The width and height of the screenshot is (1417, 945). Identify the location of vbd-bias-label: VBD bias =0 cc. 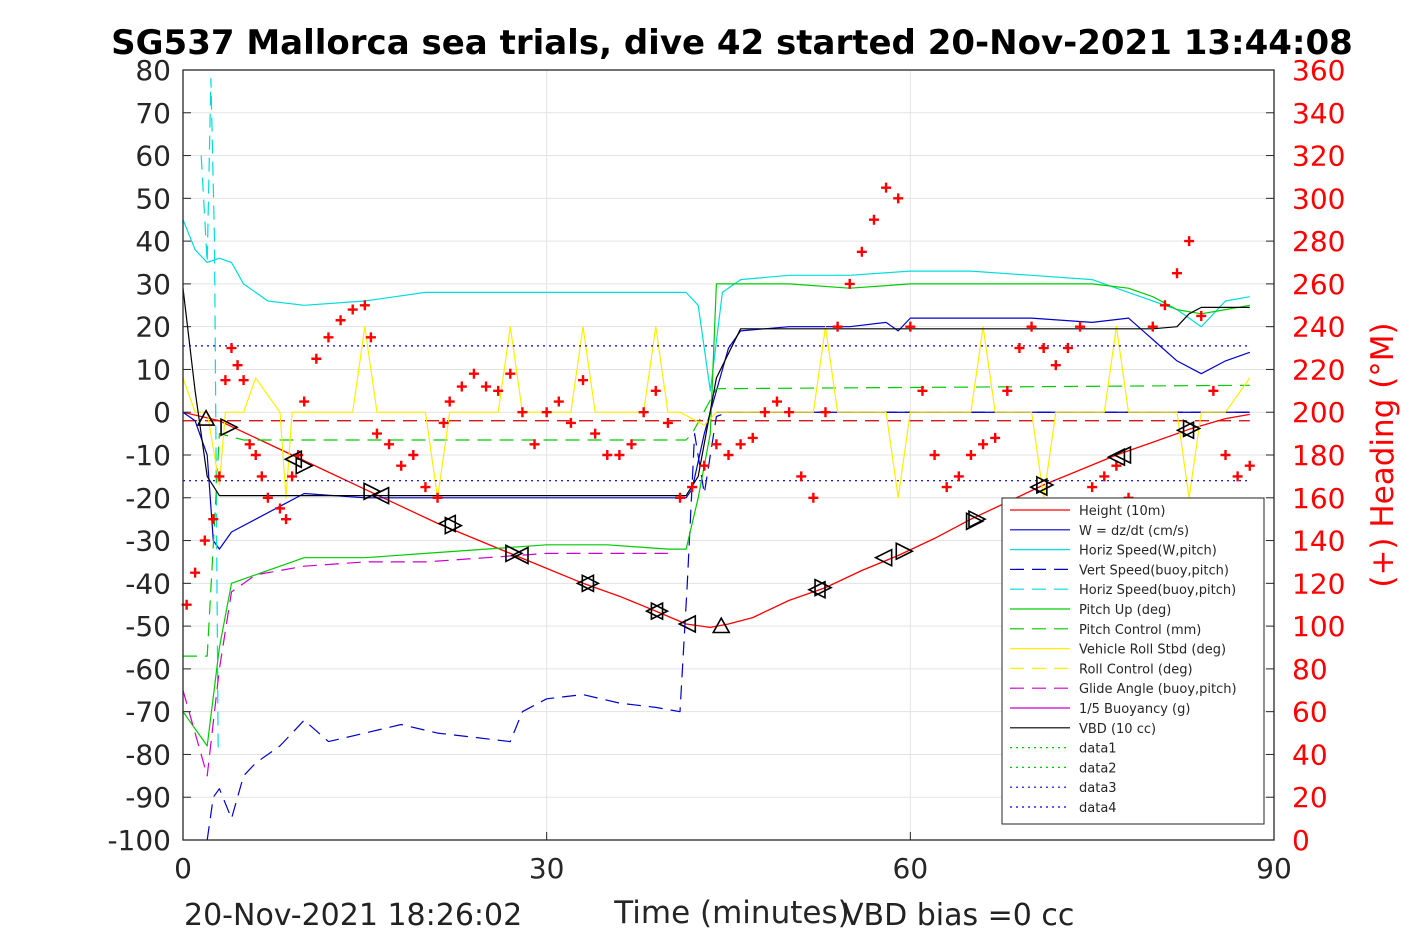
(959, 915).